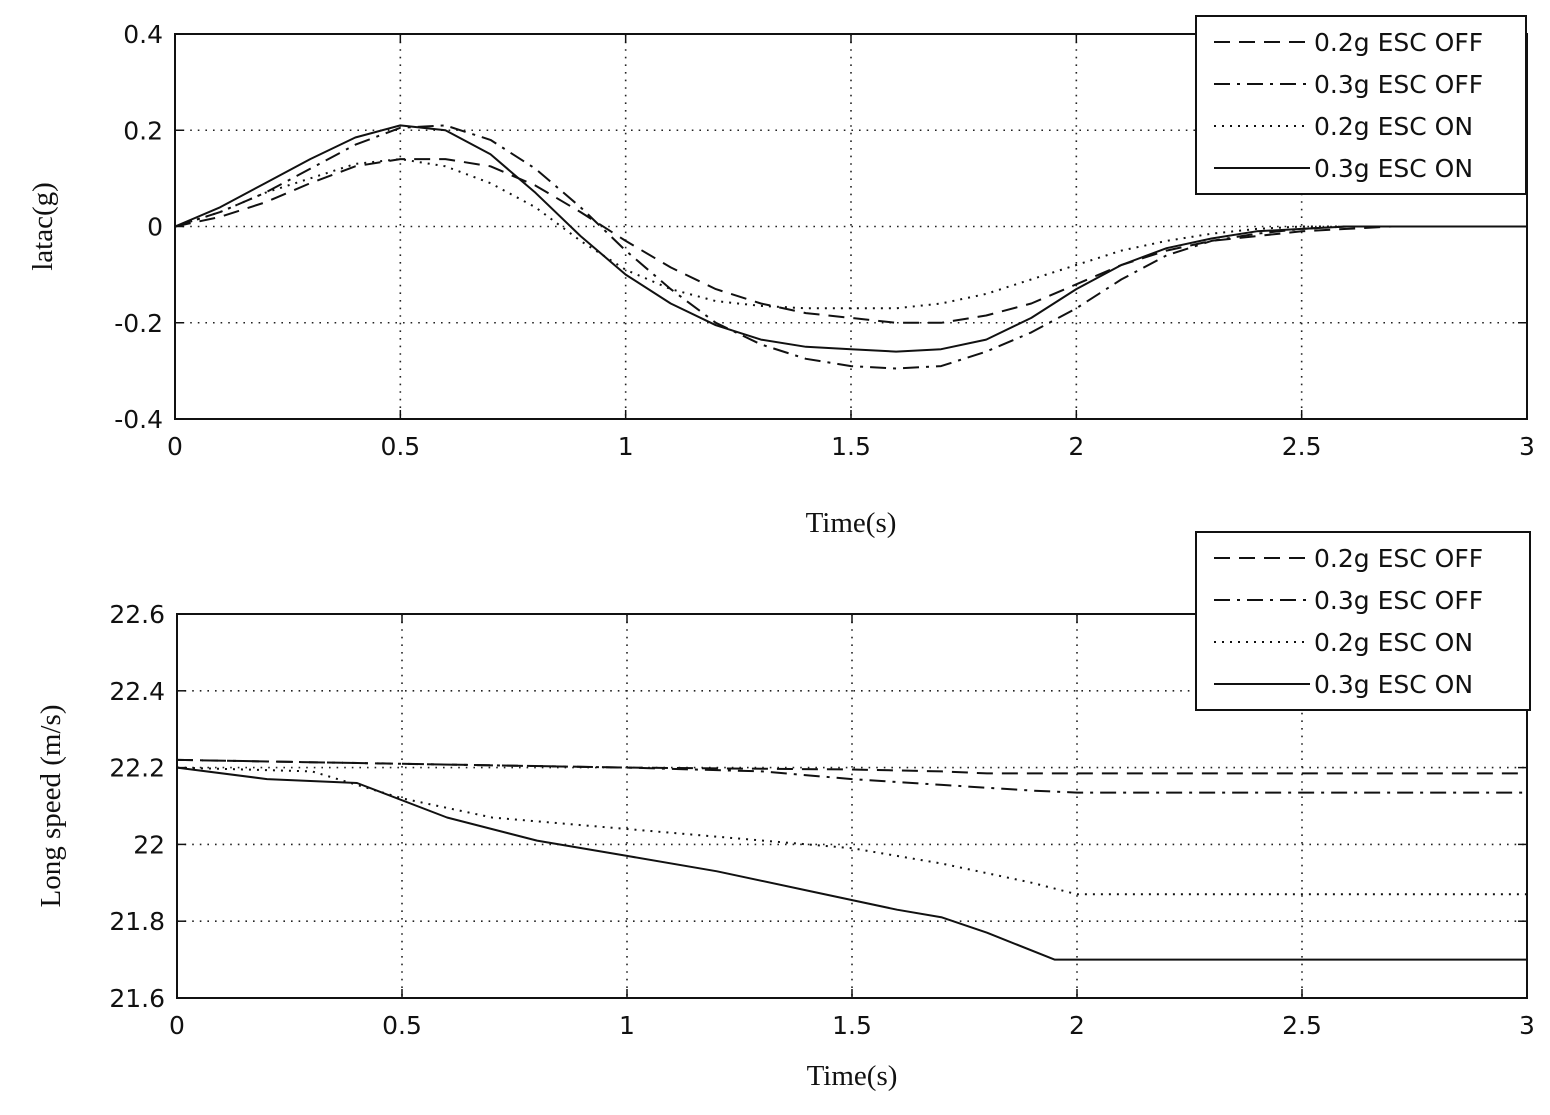  What do you see at coordinates (143, 34) in the screenshot?
I see `y-tick-label: 0.4` at bounding box center [143, 34].